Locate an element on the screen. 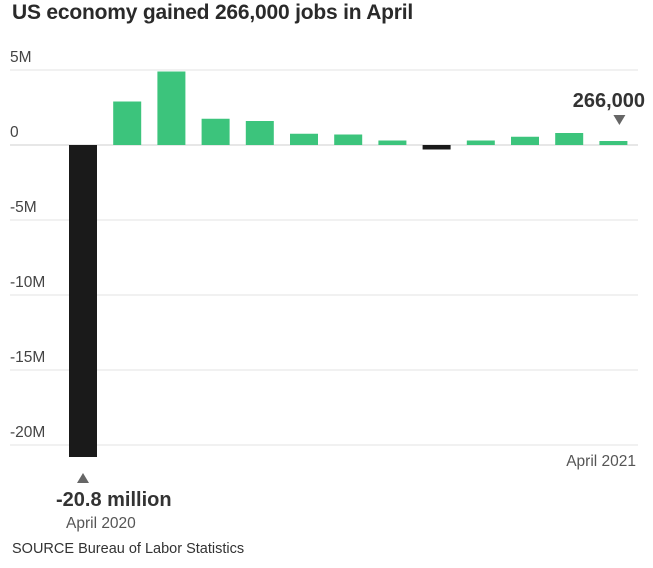  annotation-value-april-2021: 266,000 is located at coordinates (609, 101).